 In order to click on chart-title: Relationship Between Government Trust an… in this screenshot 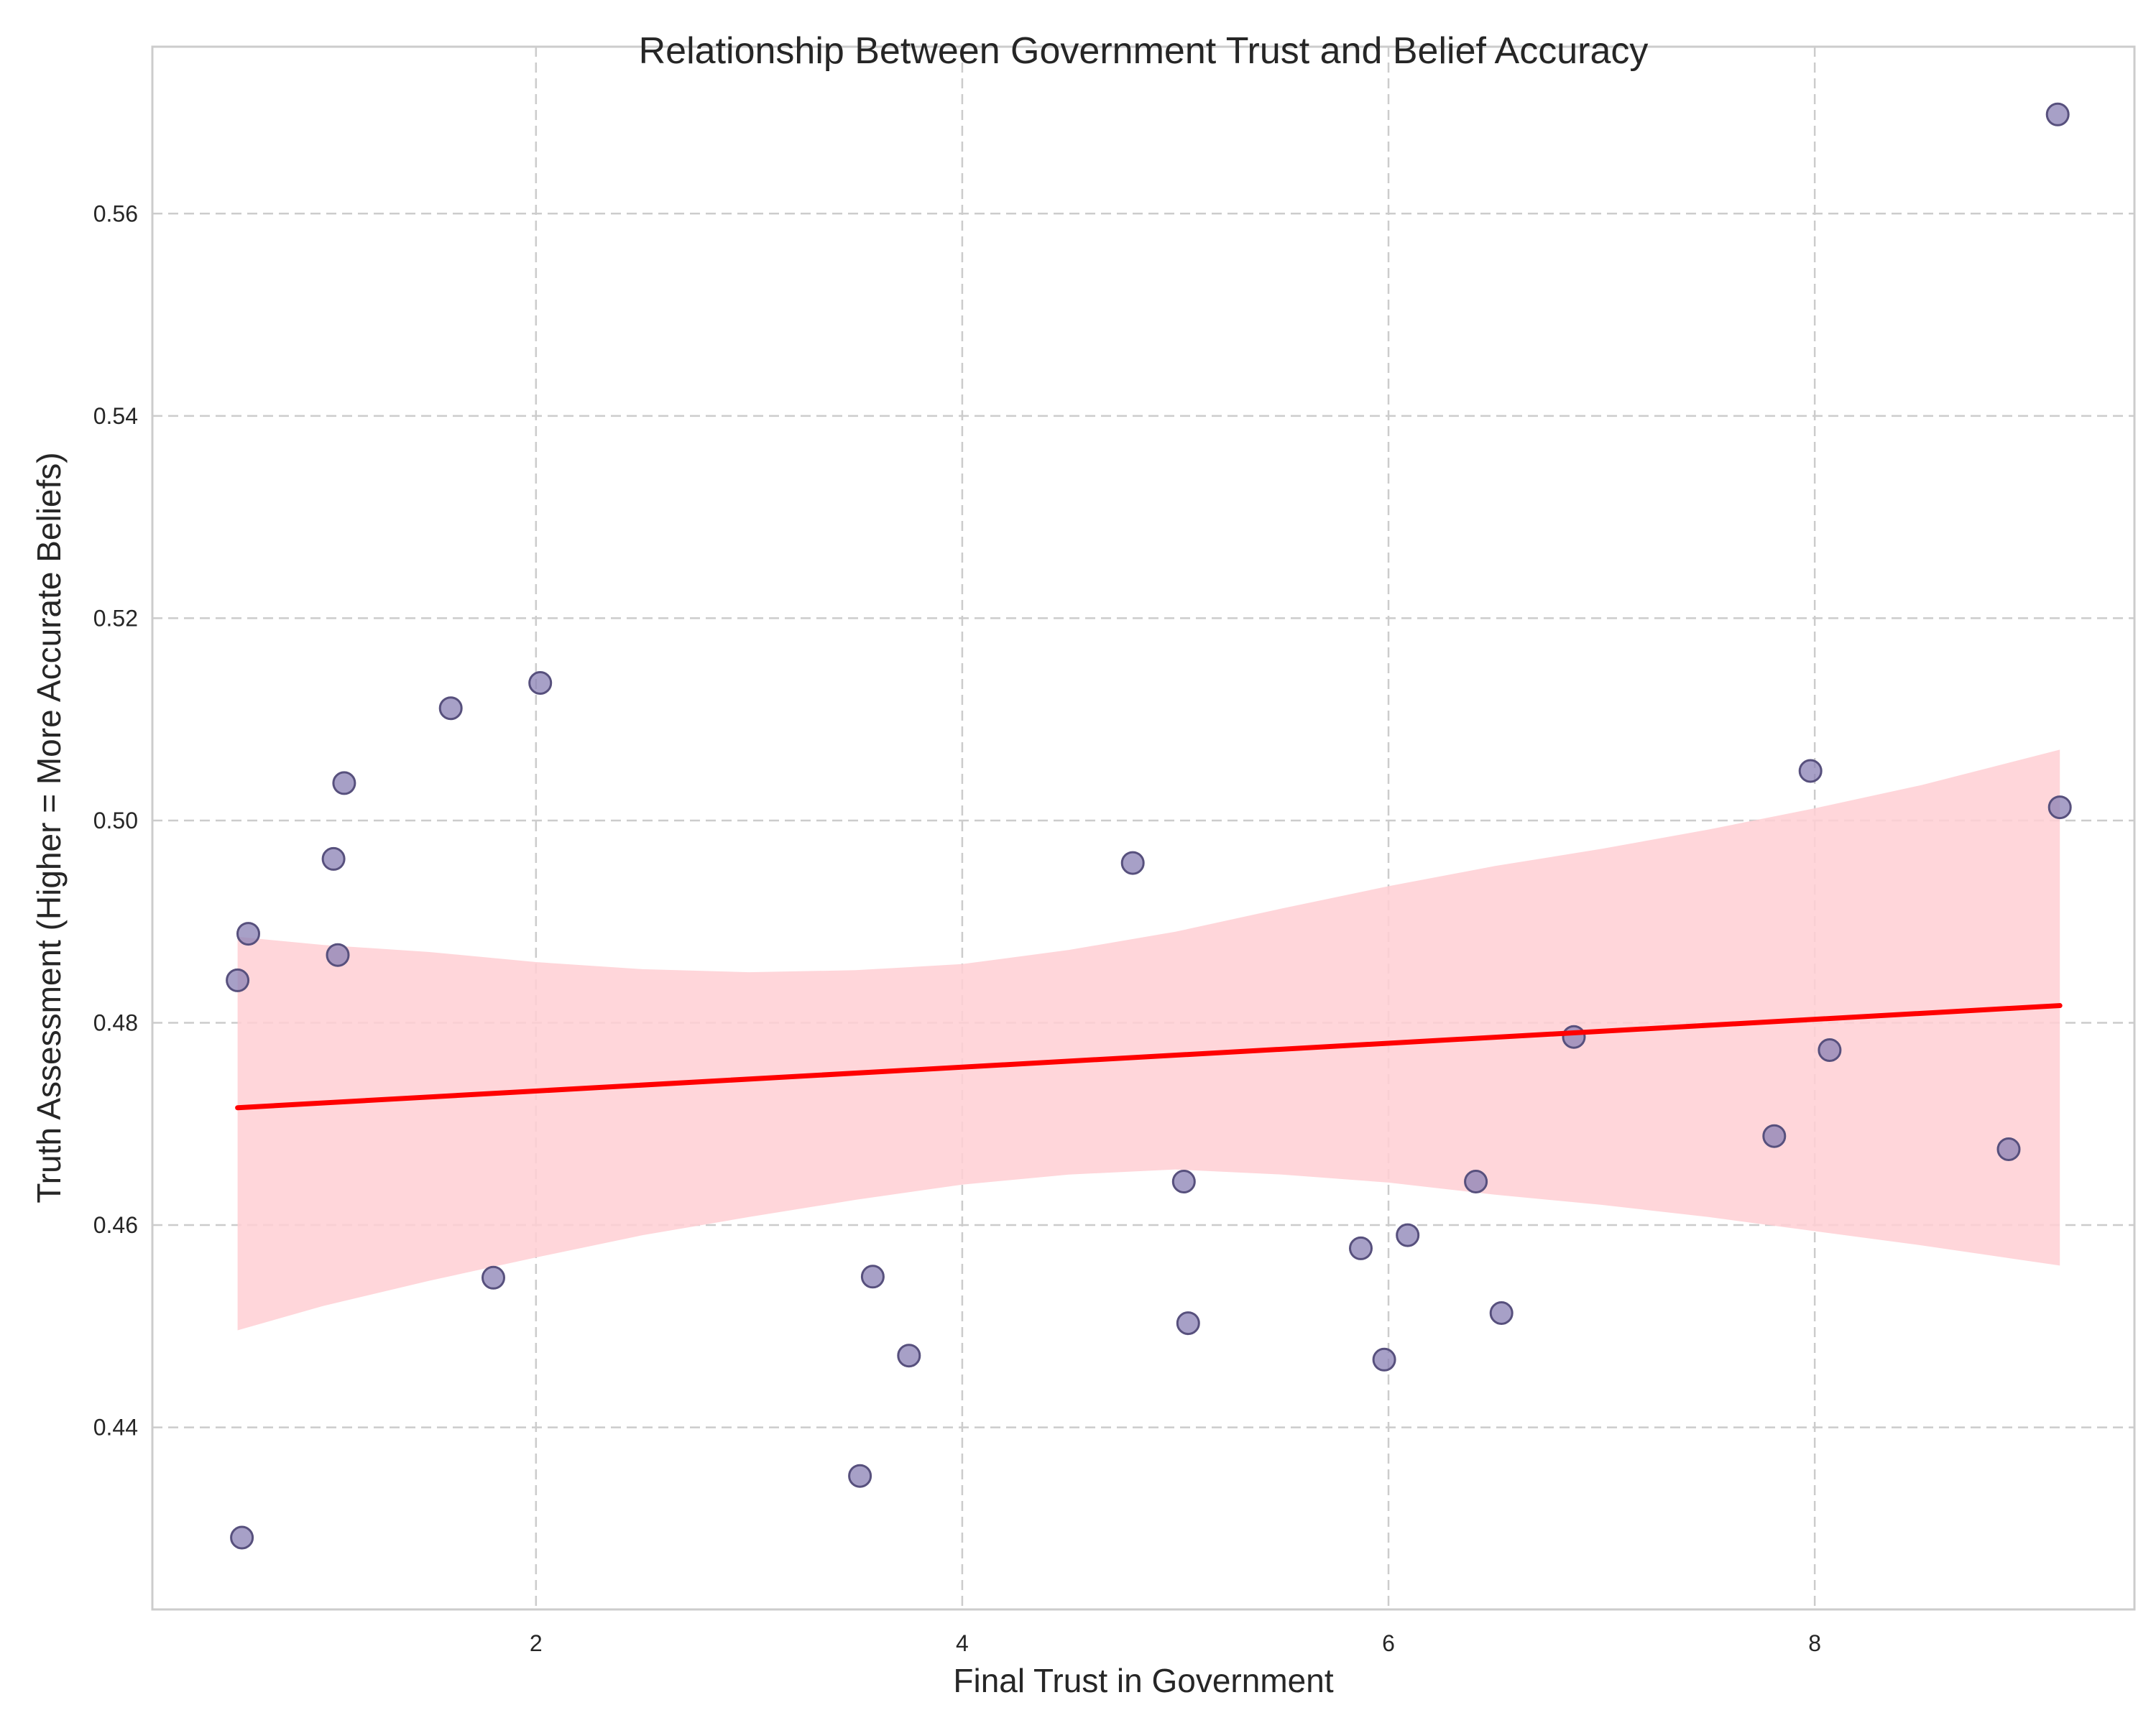, I will do `click(1144, 51)`.